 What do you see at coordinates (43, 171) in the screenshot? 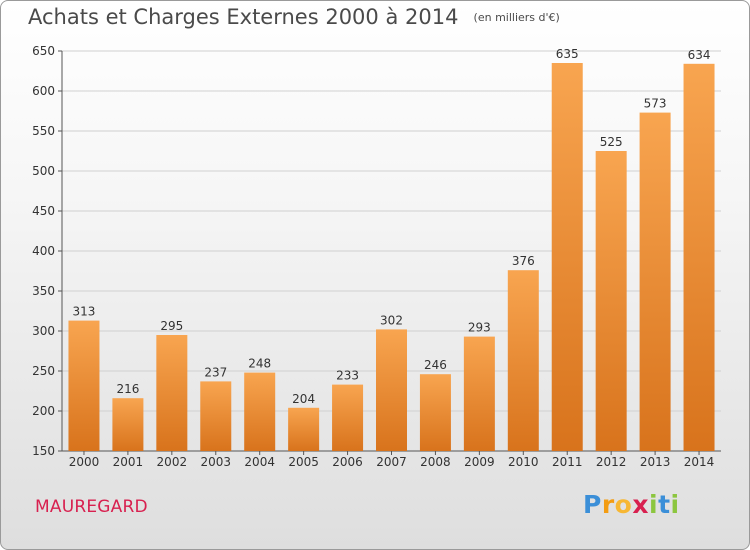
I see `ytick-label-500: 500` at bounding box center [43, 171].